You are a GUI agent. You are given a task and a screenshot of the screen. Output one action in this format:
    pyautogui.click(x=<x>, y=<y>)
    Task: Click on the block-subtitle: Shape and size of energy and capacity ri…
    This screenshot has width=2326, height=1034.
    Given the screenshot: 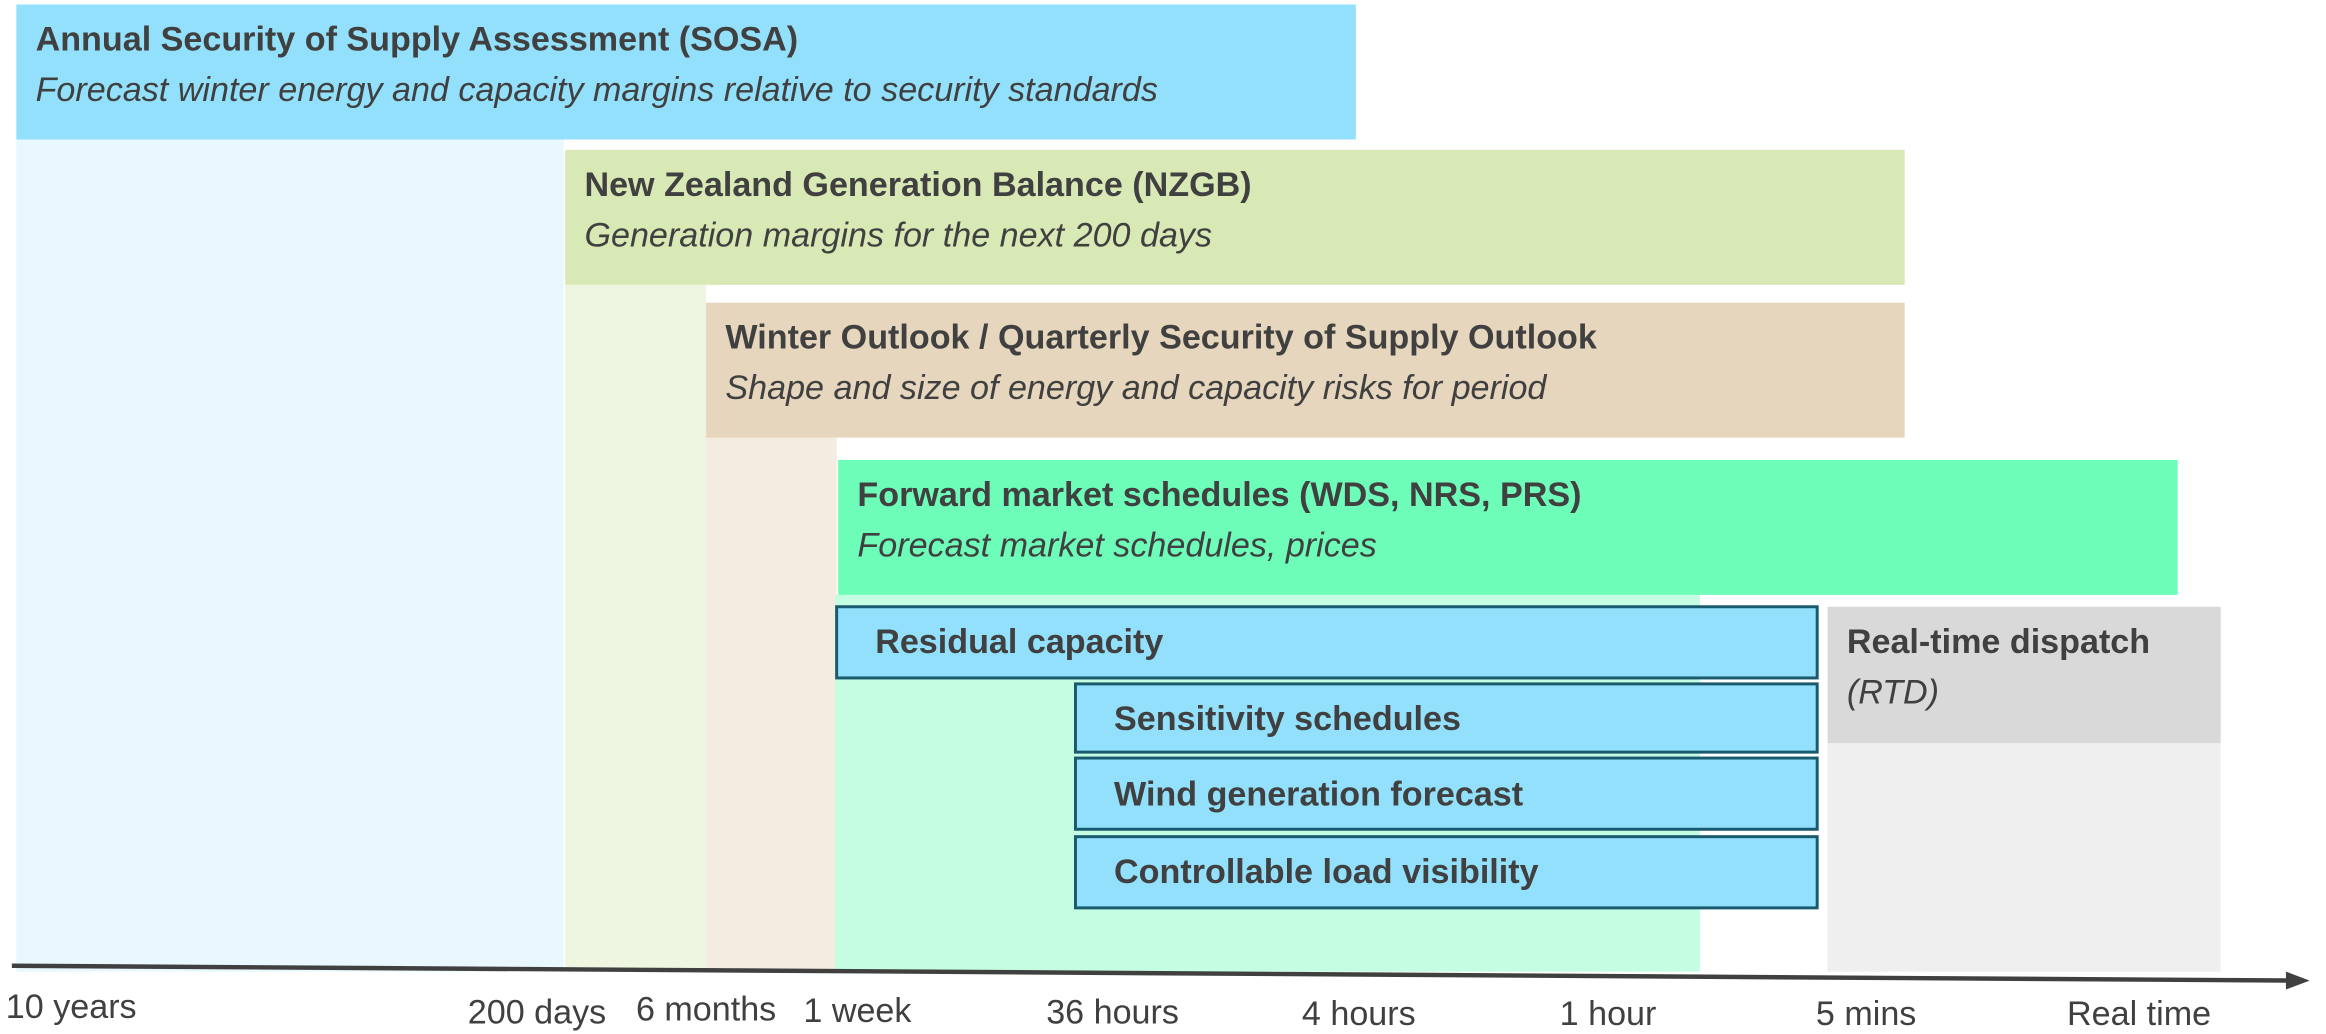 What is the action you would take?
    pyautogui.click(x=1136, y=388)
    